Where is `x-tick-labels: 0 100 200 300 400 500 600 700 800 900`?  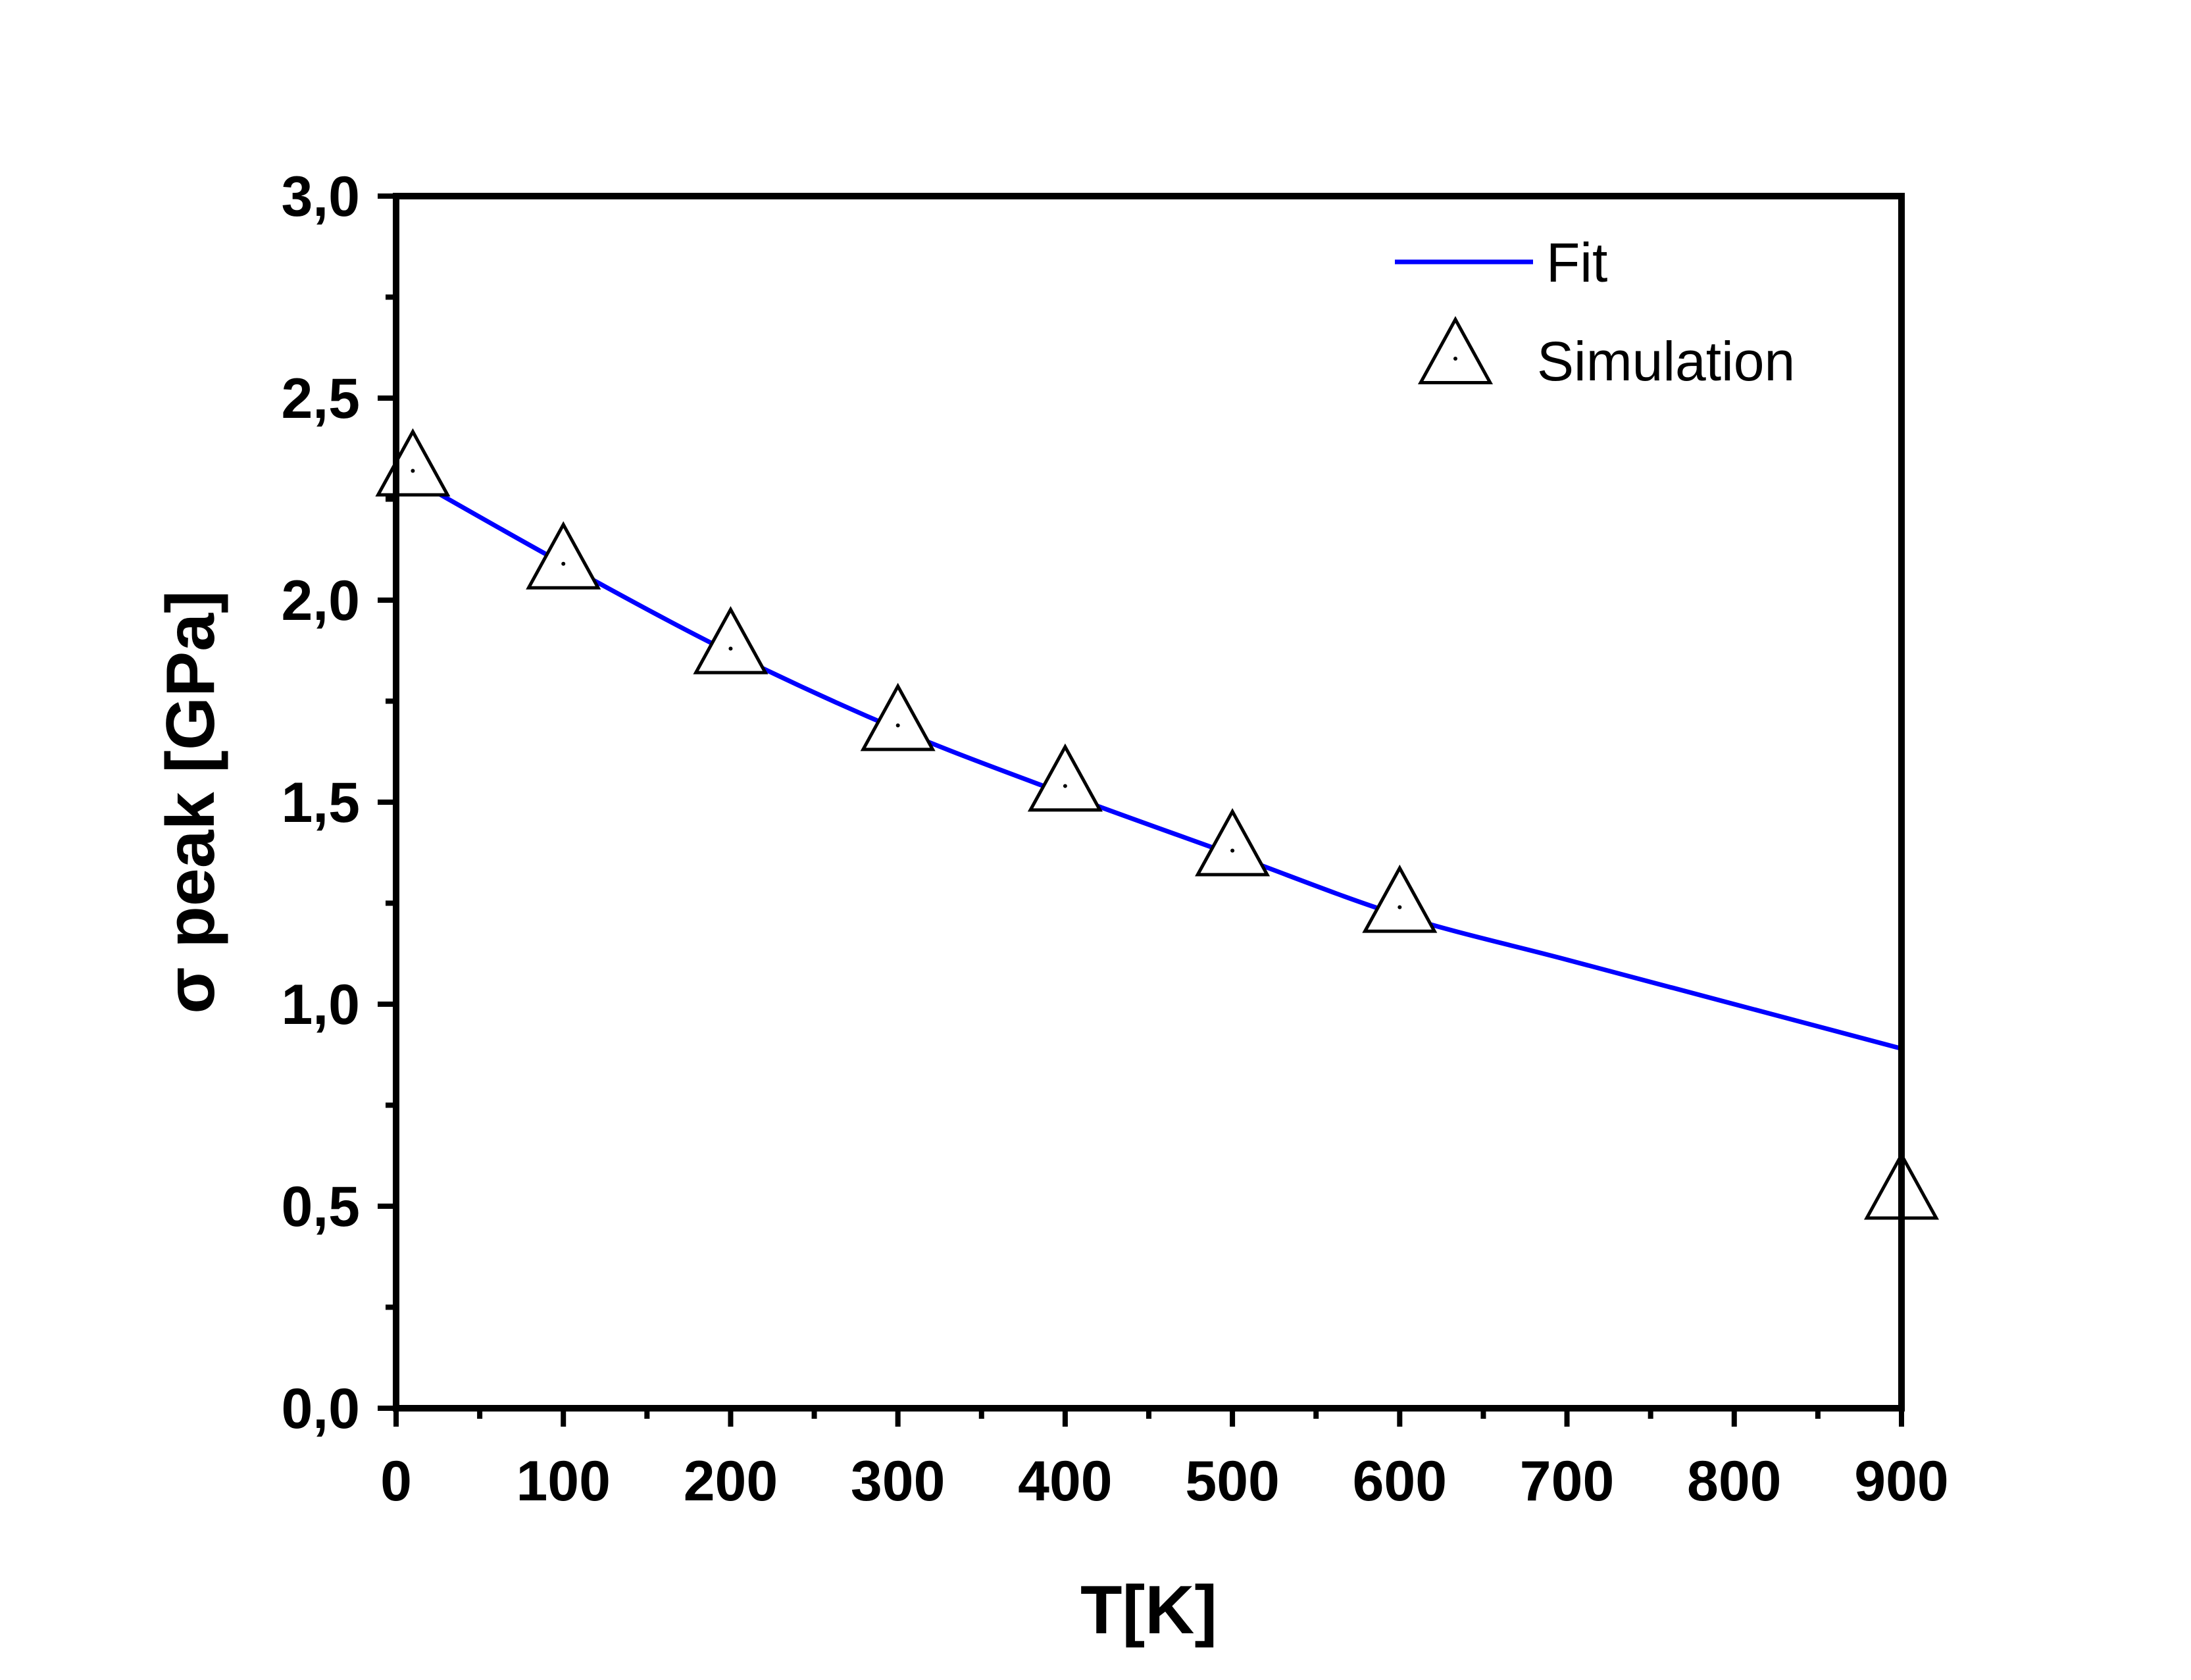
x-tick-labels: 0 100 200 300 400 500 600 700 800 900 is located at coordinates (1164, 1481).